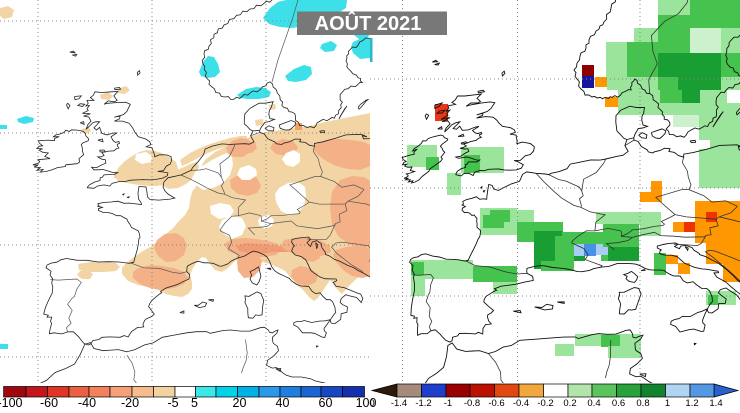 Image resolution: width=740 pixels, height=413 pixels. I want to click on svg-text: -60, so click(49, 402).